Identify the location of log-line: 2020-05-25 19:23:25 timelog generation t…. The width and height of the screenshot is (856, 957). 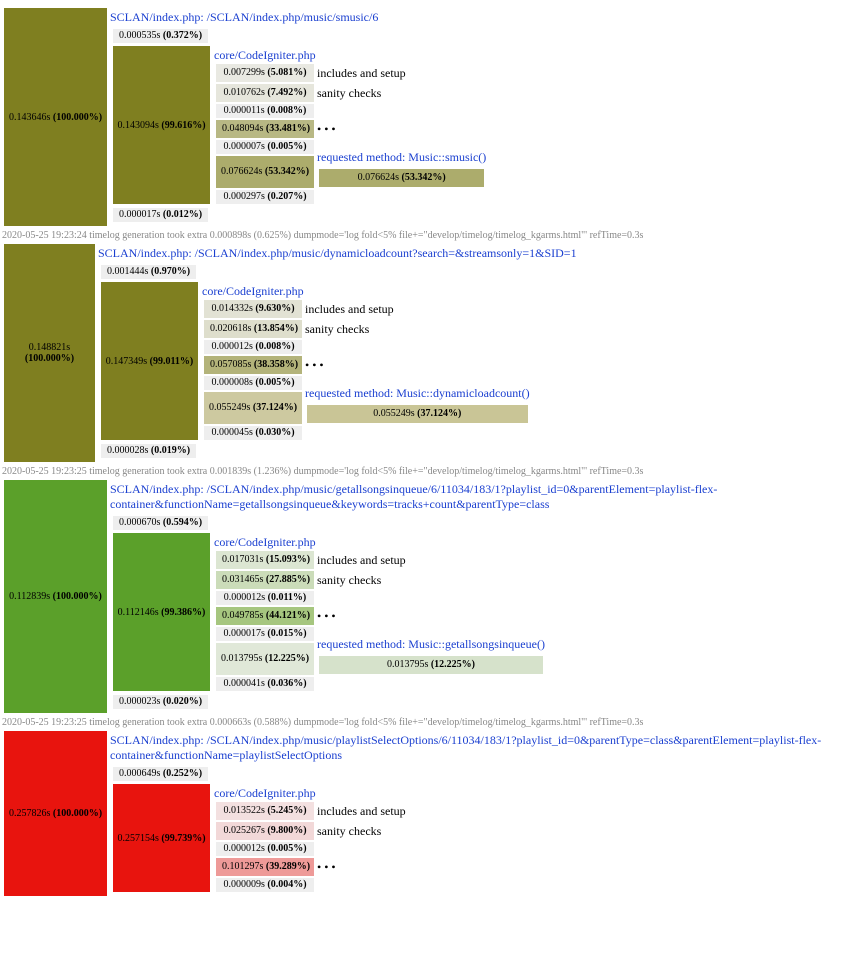
(323, 722).